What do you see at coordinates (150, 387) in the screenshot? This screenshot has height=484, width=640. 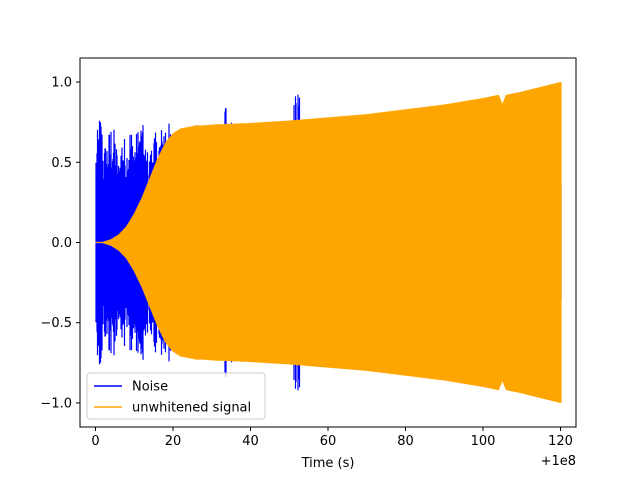 I see `legend-label: Noise` at bounding box center [150, 387].